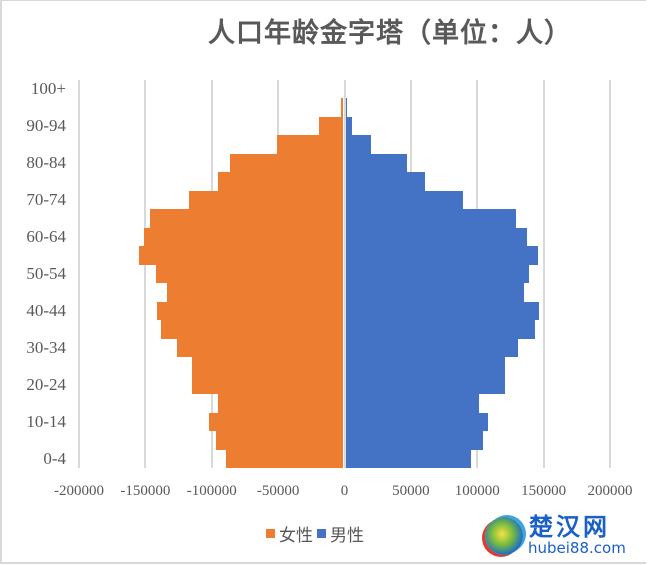 This screenshot has height=565, width=648. I want to click on x-tick-label: -200000, so click(79, 491).